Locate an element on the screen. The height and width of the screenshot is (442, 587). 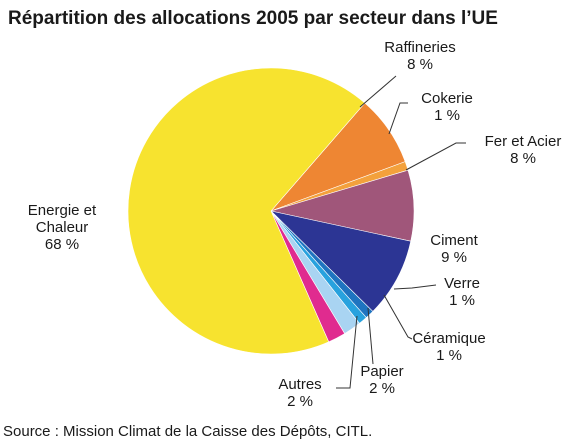
slice-name-text: Chaleur is located at coordinates (62, 227).